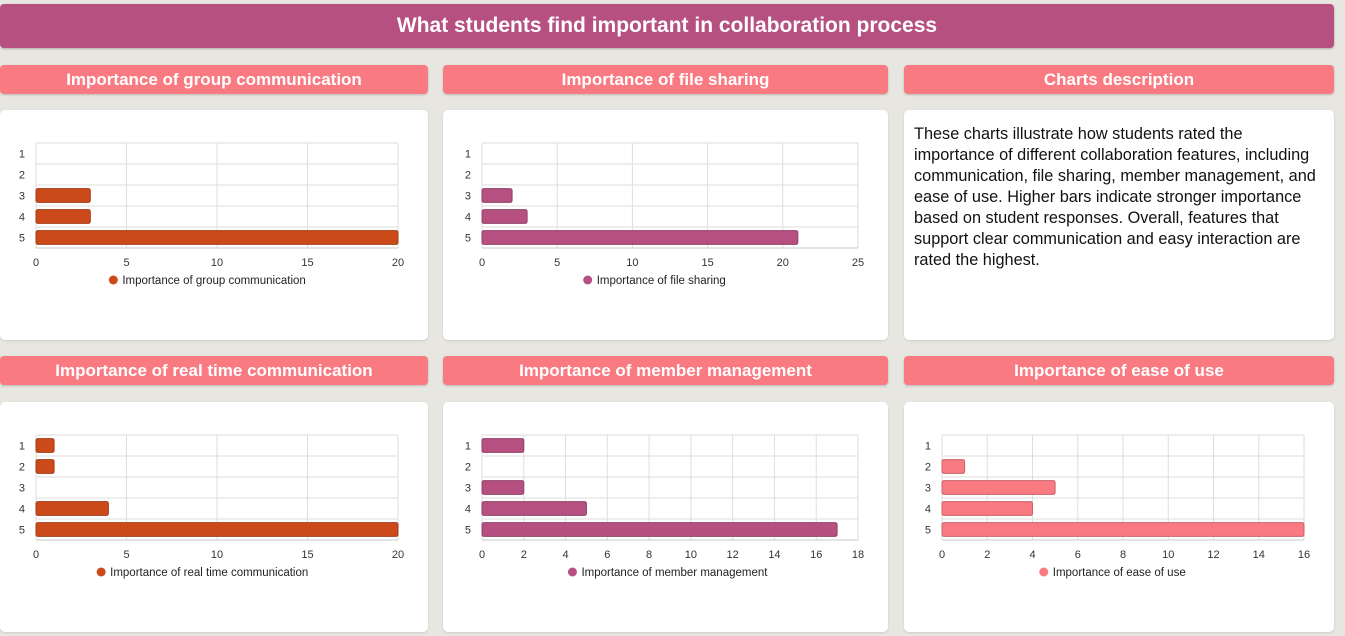 The width and height of the screenshot is (1345, 636). What do you see at coordinates (665, 79) in the screenshot?
I see `header-file-sharing: Importance of file sharing` at bounding box center [665, 79].